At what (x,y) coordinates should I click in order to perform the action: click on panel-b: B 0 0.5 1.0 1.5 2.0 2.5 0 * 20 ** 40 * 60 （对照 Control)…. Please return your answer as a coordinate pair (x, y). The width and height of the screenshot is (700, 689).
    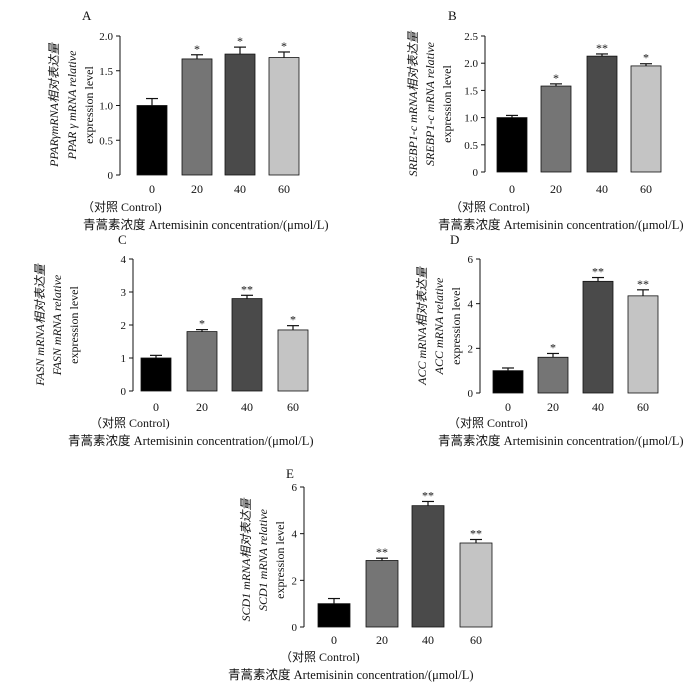
    Looking at the image, I should click on (545, 120).